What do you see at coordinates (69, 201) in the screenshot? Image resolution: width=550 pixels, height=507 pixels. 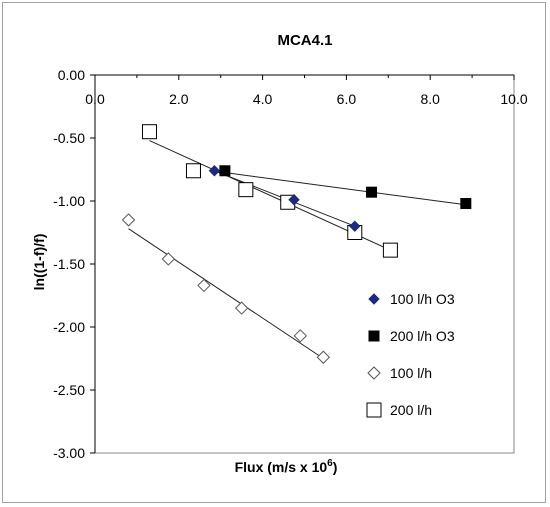 I see `y-tick-label: -1.00` at bounding box center [69, 201].